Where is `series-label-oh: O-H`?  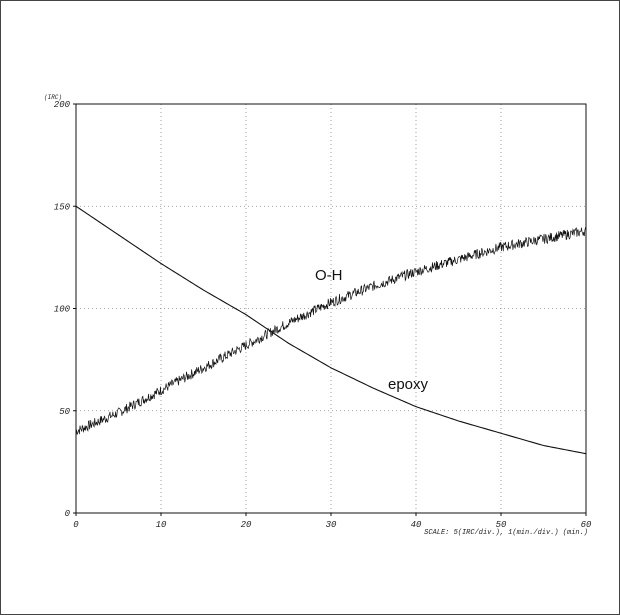 series-label-oh: O-H is located at coordinates (329, 275).